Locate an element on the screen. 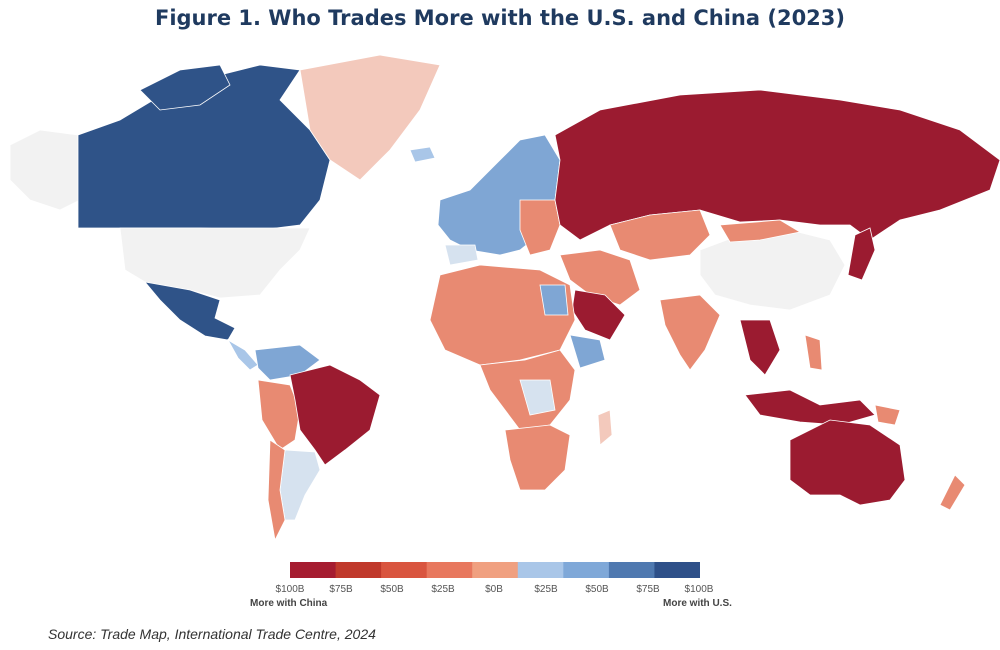 Image resolution: width=1000 pixels, height=650 pixels. region-chile is located at coordinates (276, 490).